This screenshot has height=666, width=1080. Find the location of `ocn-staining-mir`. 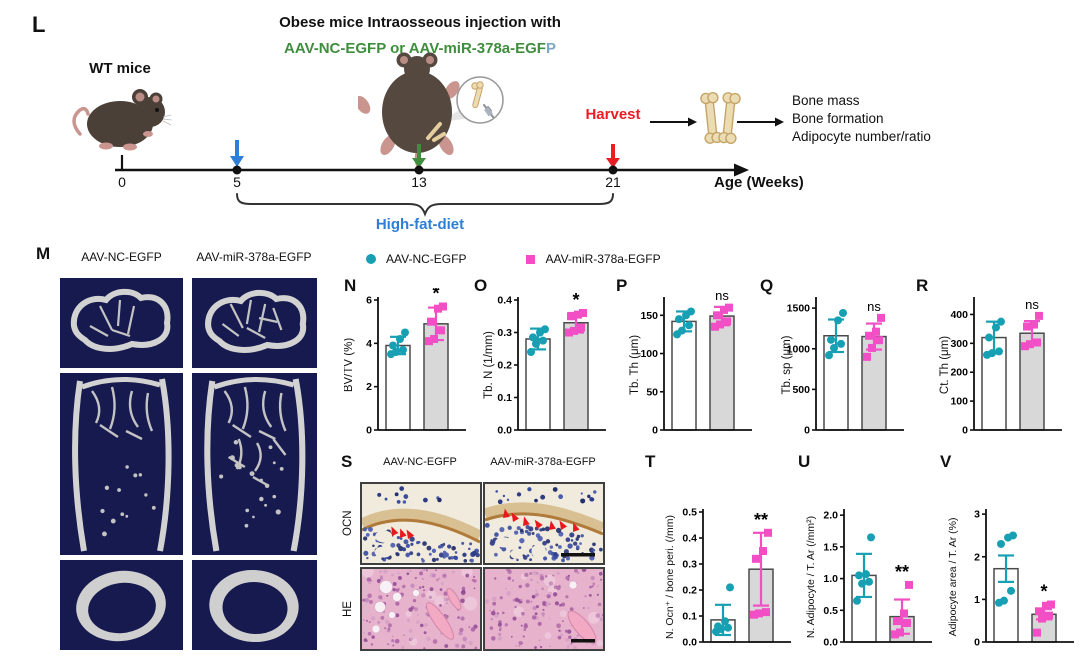

ocn-staining-mir is located at coordinates (544, 523).